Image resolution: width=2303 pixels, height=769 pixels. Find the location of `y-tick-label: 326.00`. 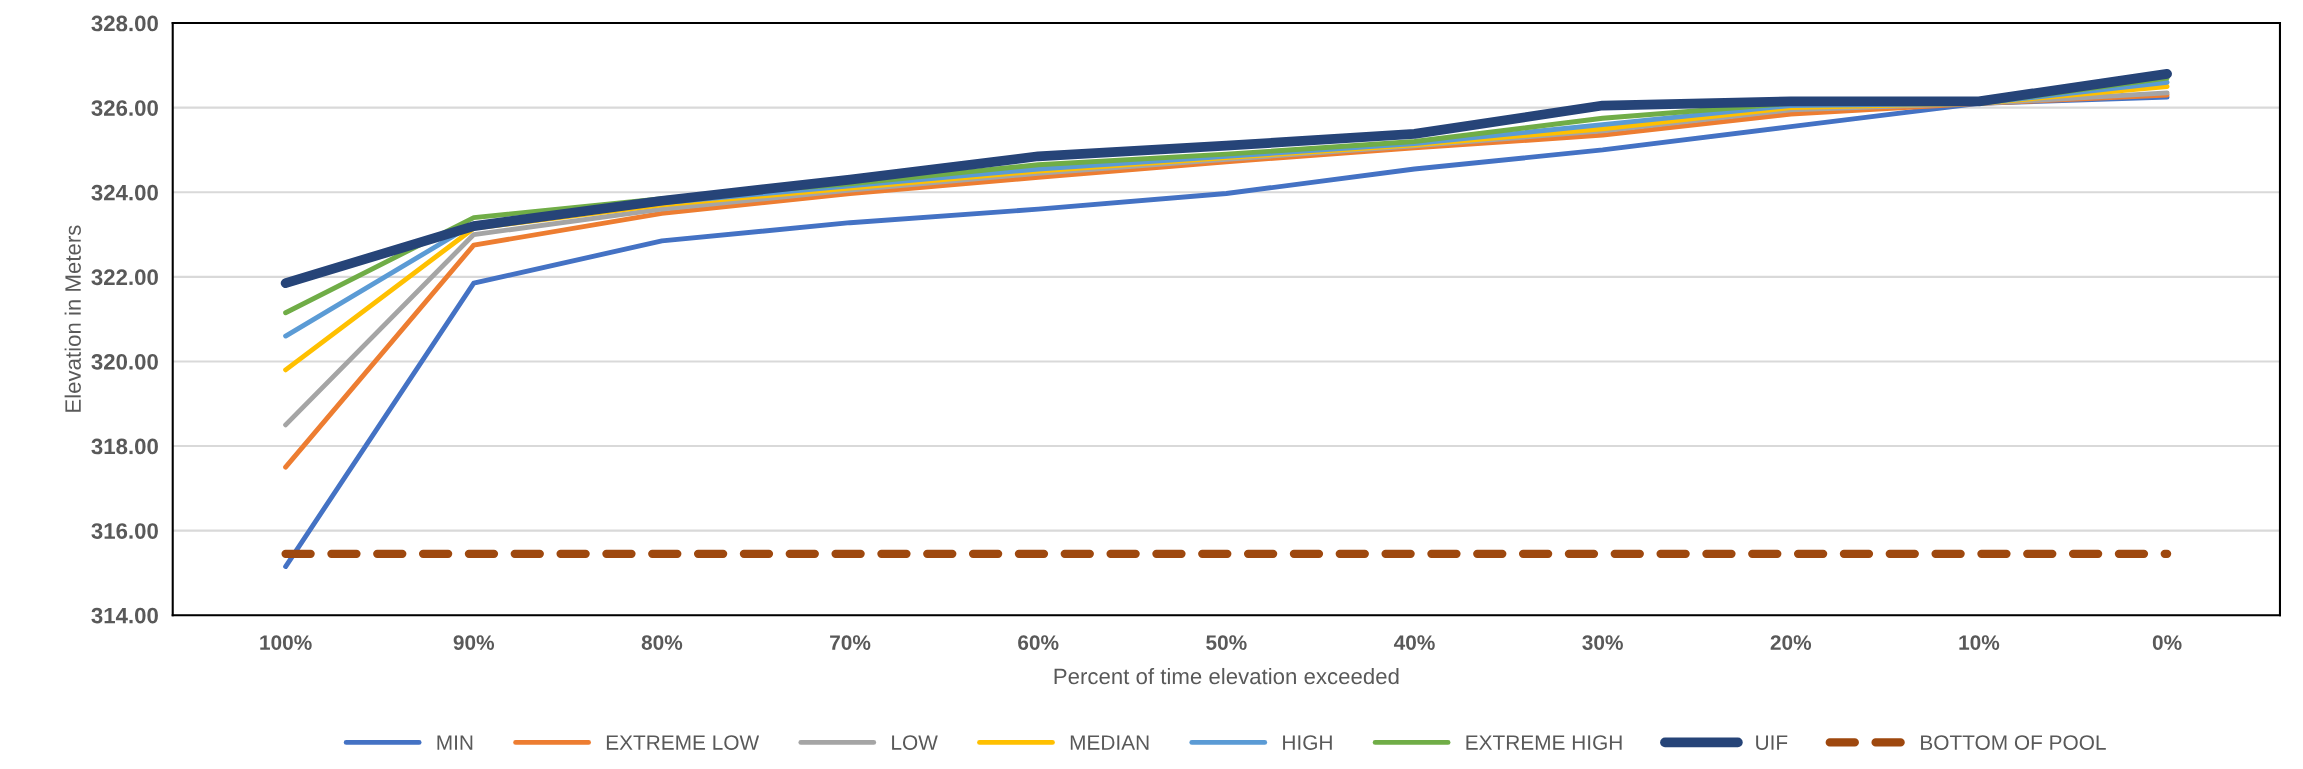

y-tick-label: 326.00 is located at coordinates (124, 108).